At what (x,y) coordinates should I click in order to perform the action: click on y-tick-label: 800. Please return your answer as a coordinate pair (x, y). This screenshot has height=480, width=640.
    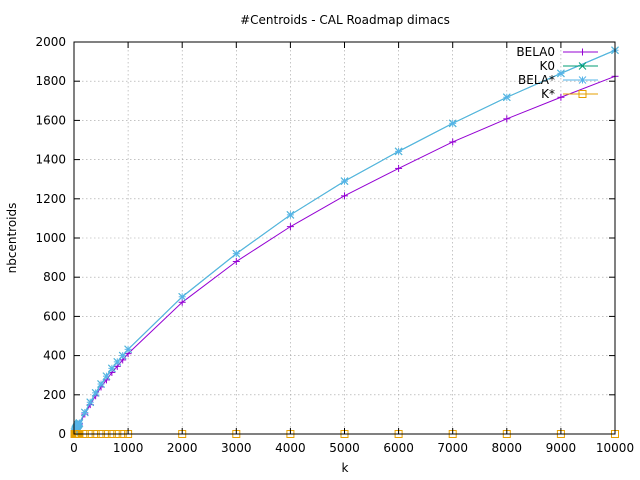
    Looking at the image, I should click on (54, 277).